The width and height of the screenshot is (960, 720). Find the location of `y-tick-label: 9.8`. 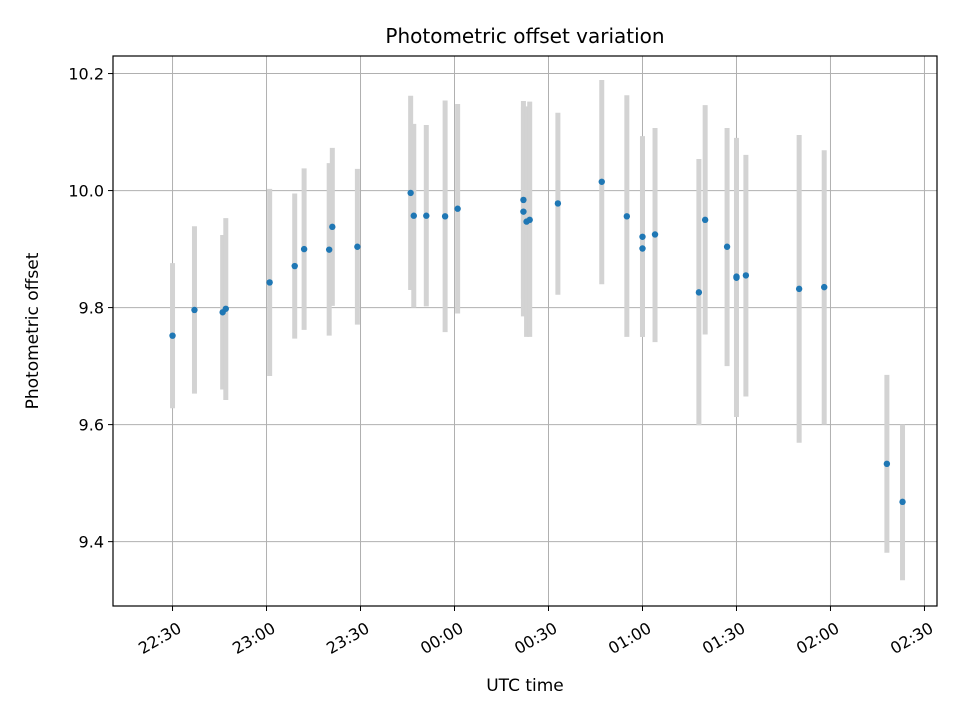

y-tick-label: 9.8 is located at coordinates (91, 308).